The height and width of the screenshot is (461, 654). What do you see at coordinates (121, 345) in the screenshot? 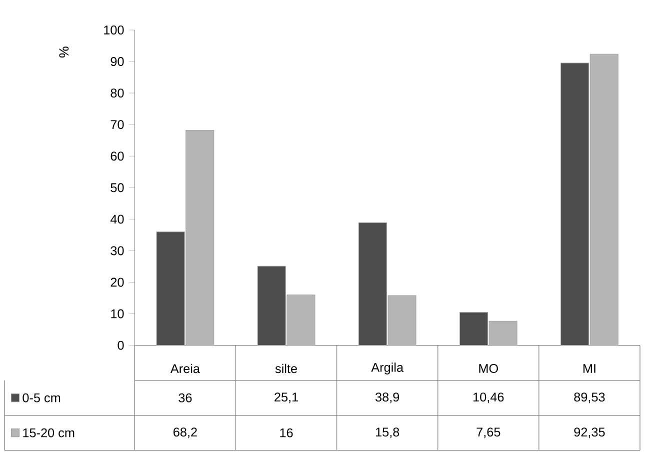
I see `y-tick-label: 0` at bounding box center [121, 345].